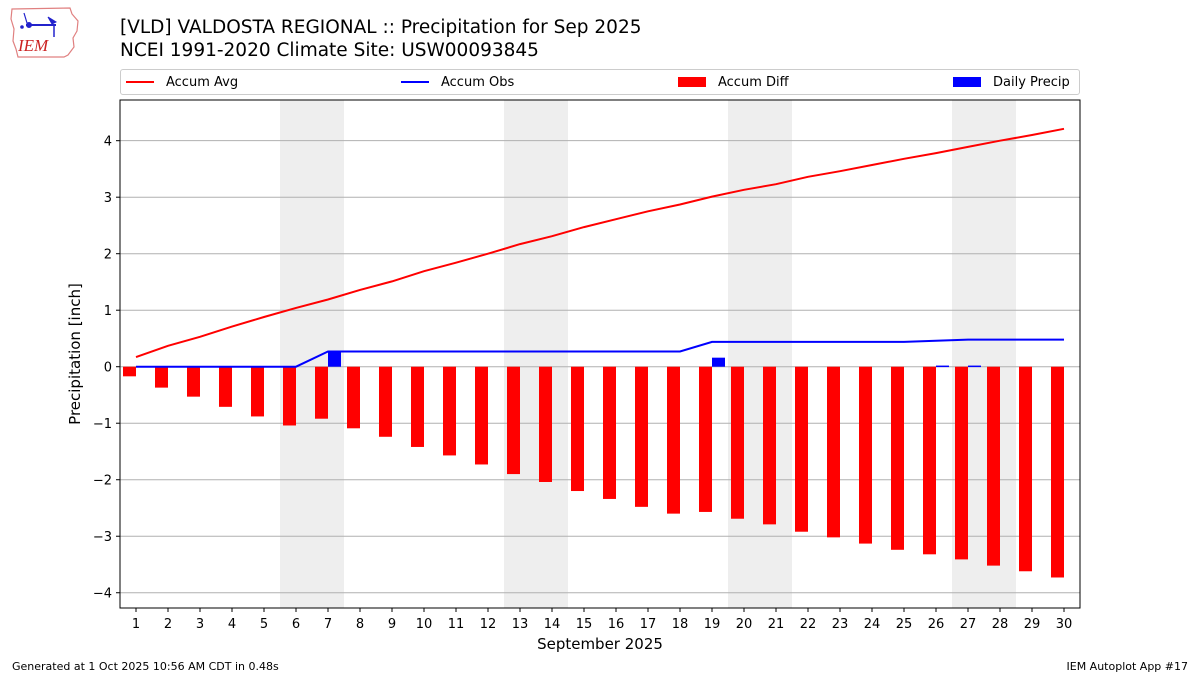 The width and height of the screenshot is (1200, 675). What do you see at coordinates (478, 82) in the screenshot?
I see `legend-label: Accum Obs` at bounding box center [478, 82].